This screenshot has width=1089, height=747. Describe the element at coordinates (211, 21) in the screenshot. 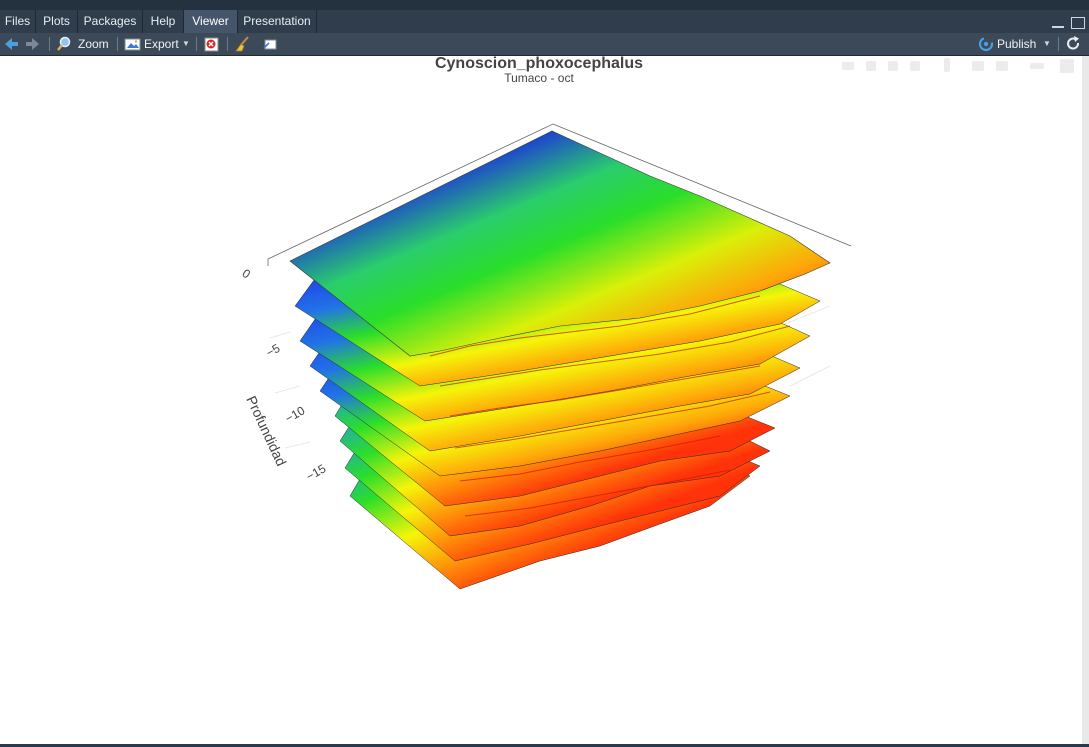

I see `tab-viewer: Viewer` at that location.